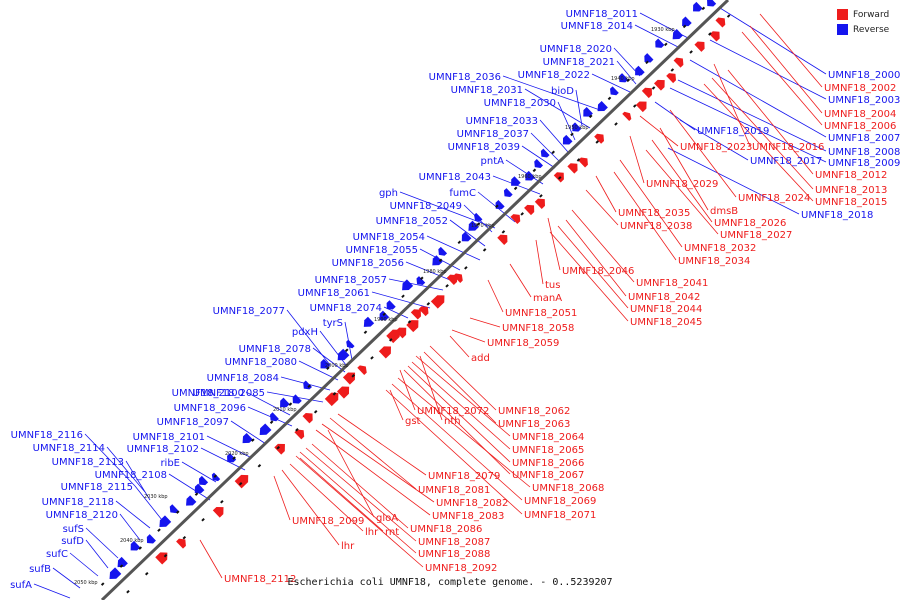 Image resolution: width=900 pixels, height=600 pixels. Describe the element at coordinates (548, 475) in the screenshot. I see `gene-label: UMNF18_2067` at that location.